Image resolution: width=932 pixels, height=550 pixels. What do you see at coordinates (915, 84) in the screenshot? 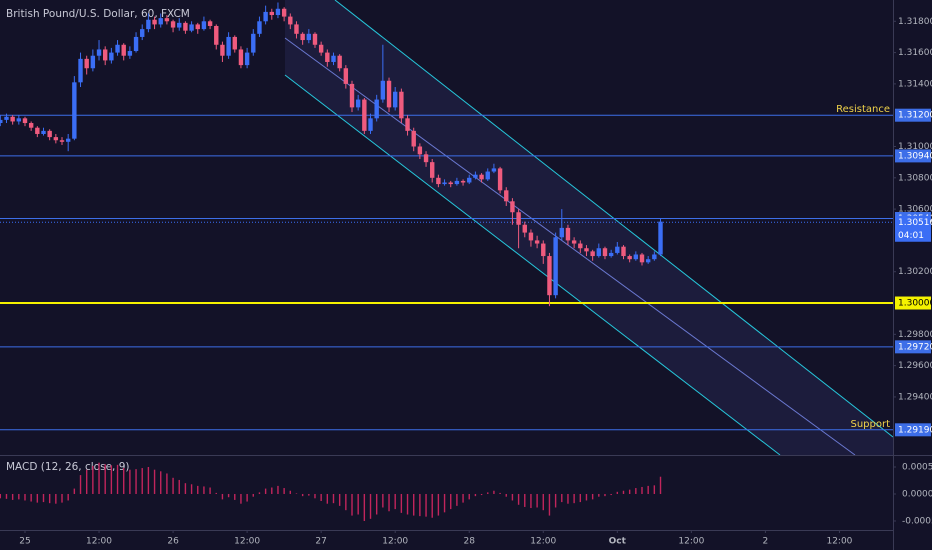
I see `y-tick-label: 1.31400` at bounding box center [915, 84].